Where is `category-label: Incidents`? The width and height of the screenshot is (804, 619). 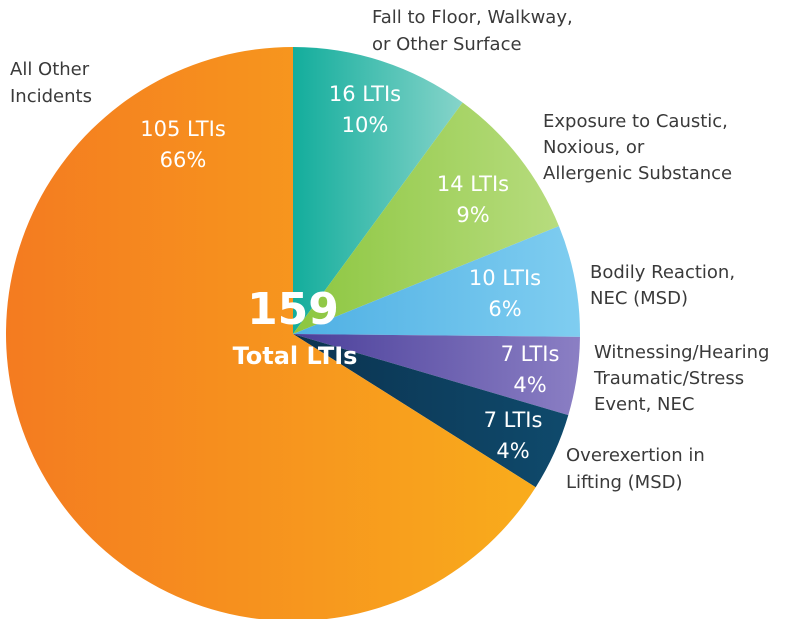 category-label: Incidents is located at coordinates (51, 96).